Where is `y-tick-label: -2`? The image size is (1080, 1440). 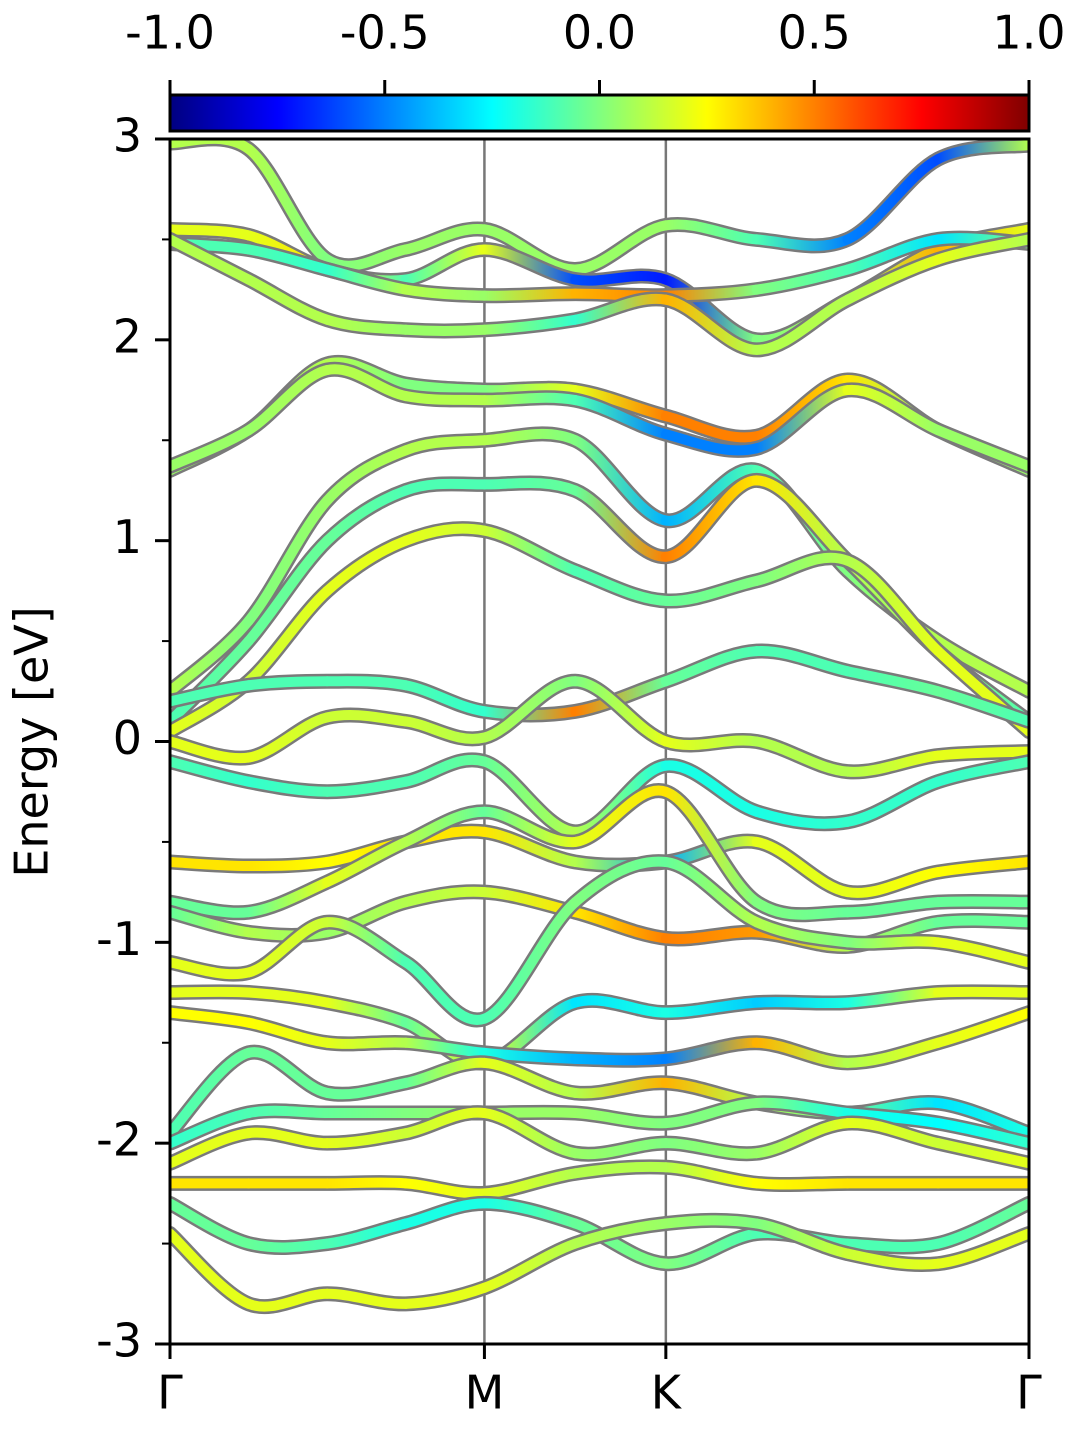 y-tick-label: -2 is located at coordinates (119, 1140).